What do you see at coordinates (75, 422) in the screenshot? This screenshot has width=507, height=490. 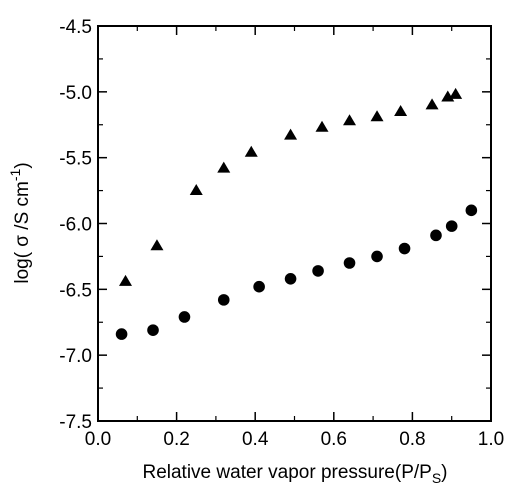 I see `y-tick-label: -7.5` at bounding box center [75, 422].